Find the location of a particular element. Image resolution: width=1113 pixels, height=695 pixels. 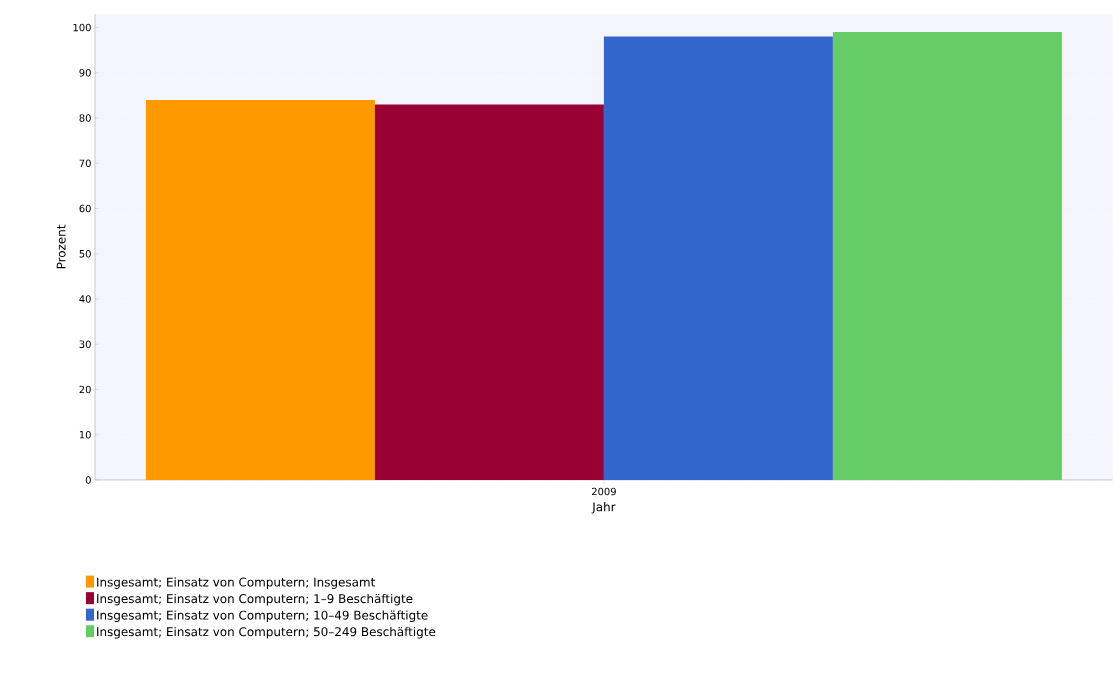

legend-label: Insgesamt; Einsatz von Computern; 10–49 Beschäftigte is located at coordinates (262, 616).